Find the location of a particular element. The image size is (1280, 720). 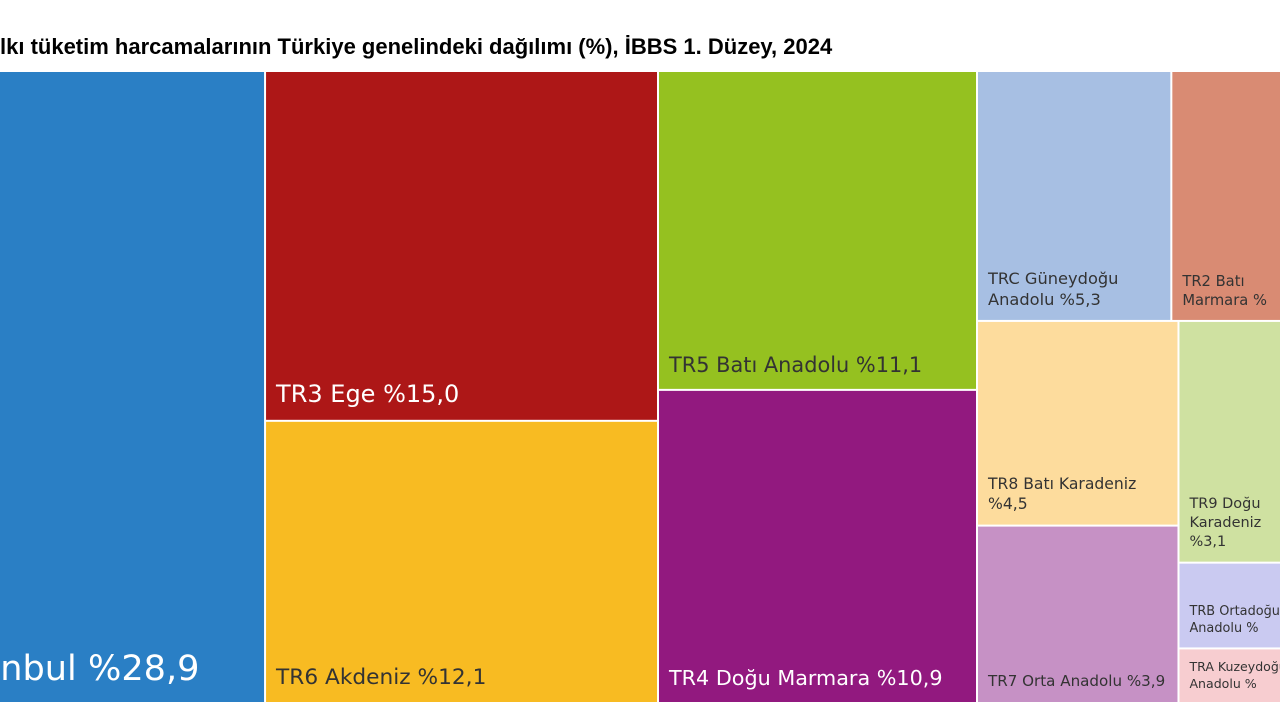

tile-label: TRB Ortadoğu Anadolu % is located at coordinates (1234, 619).